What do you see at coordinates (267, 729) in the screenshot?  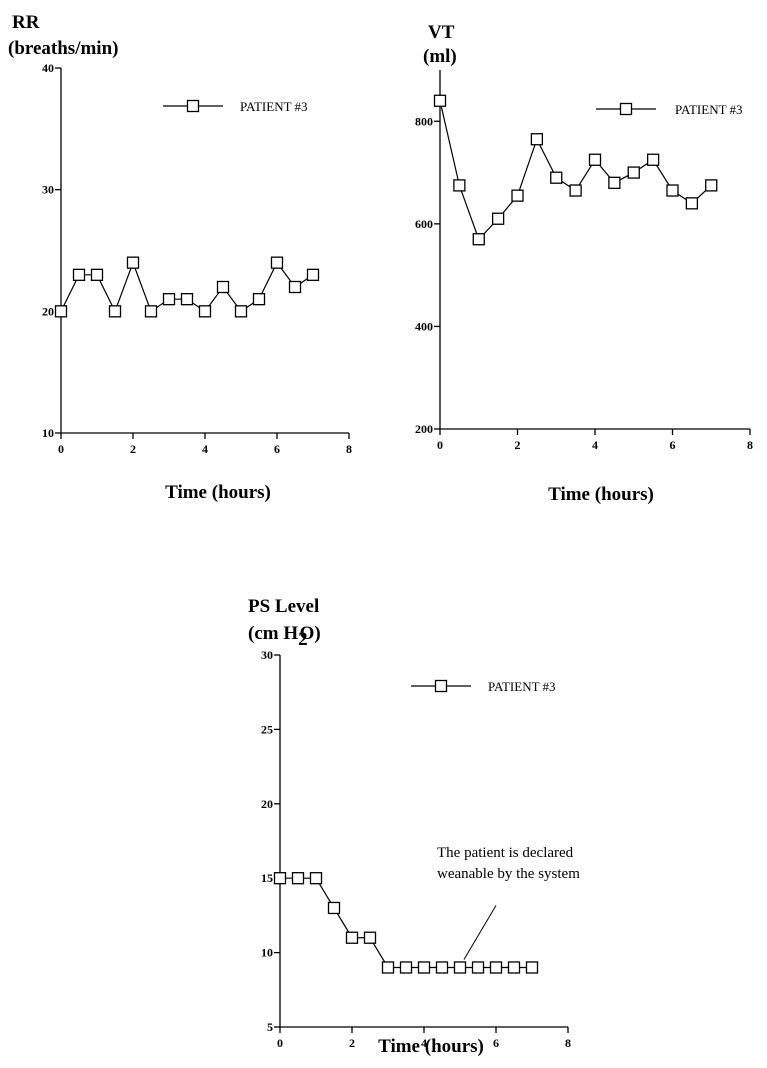 I see `ps-y-tick-label: 25` at bounding box center [267, 729].